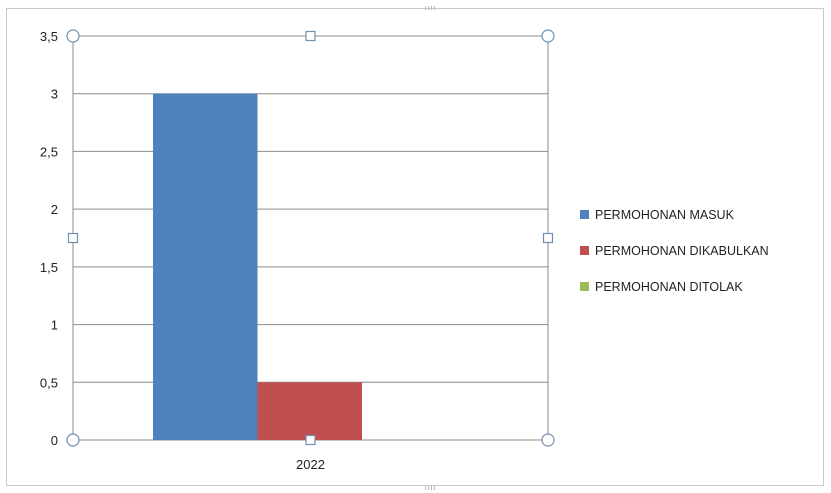 This screenshot has height=493, width=831. I want to click on y-tick-label: 2,5, so click(49, 151).